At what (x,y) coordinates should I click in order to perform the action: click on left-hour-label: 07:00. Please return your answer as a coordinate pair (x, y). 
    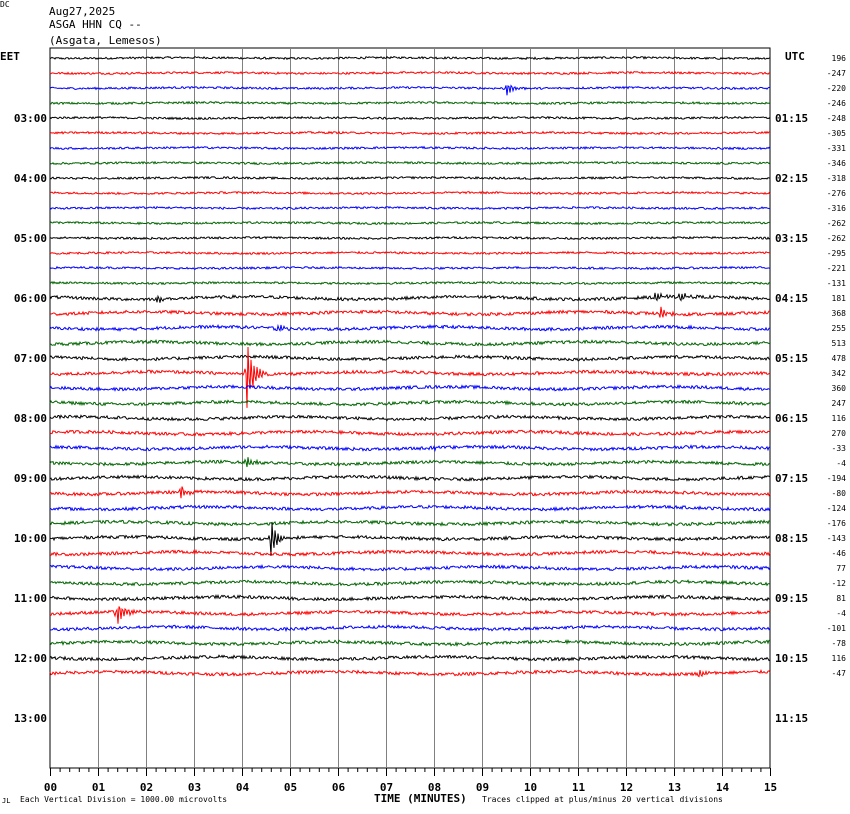
    Looking at the image, I should click on (30, 358).